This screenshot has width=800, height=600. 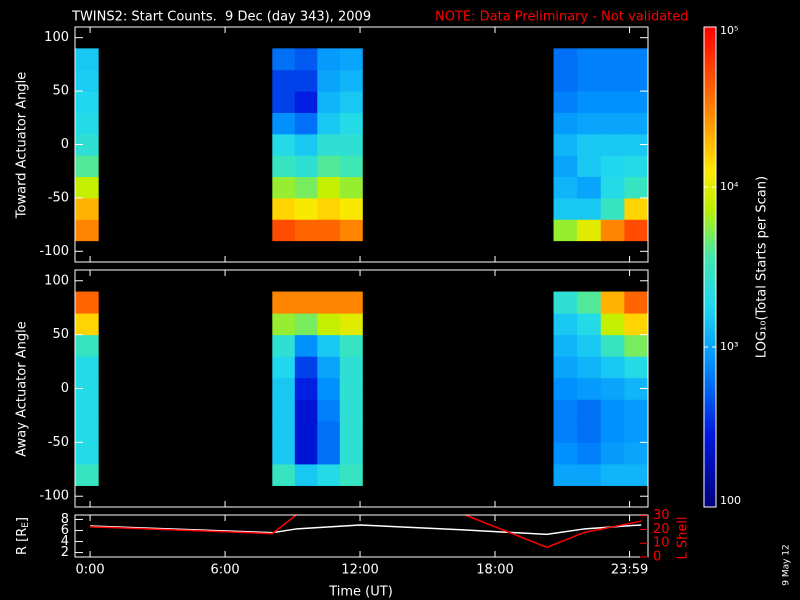 What do you see at coordinates (56, 37) in the screenshot?
I see `y-tick-label: 100` at bounding box center [56, 37].